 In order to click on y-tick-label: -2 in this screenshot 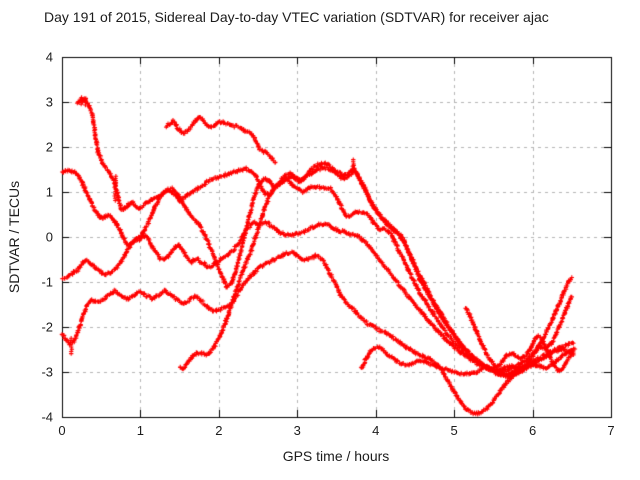, I will do `click(47, 327)`.